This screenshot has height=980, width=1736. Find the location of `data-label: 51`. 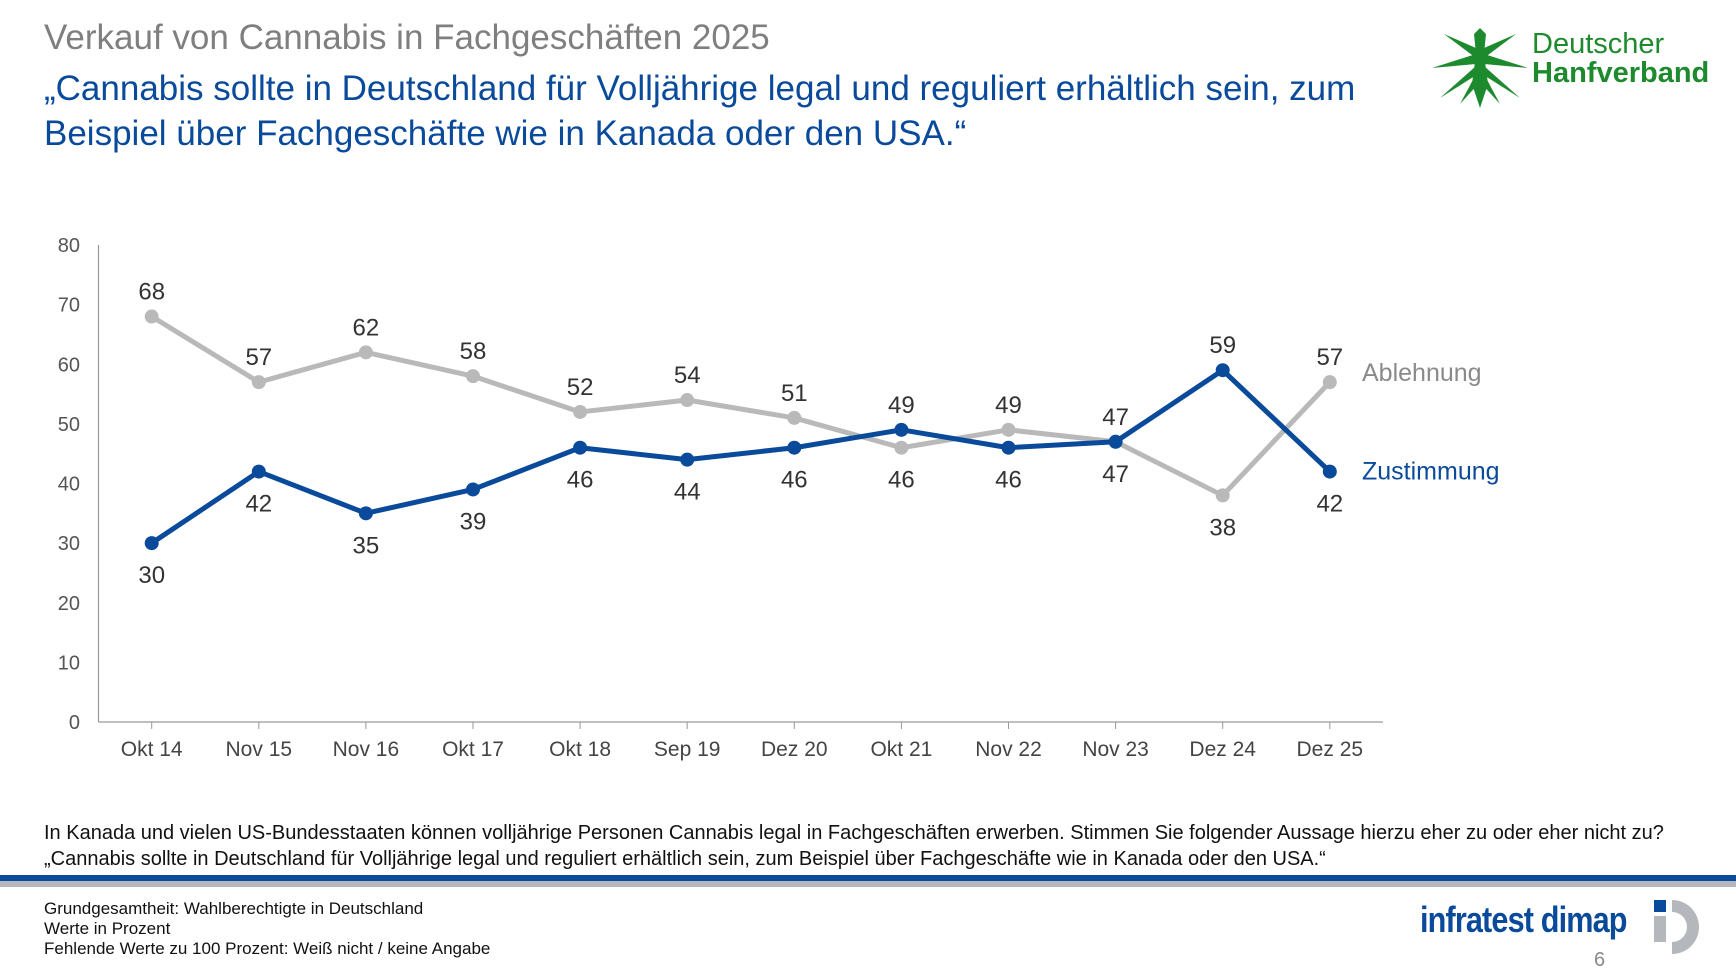

data-label: 51 is located at coordinates (794, 393).